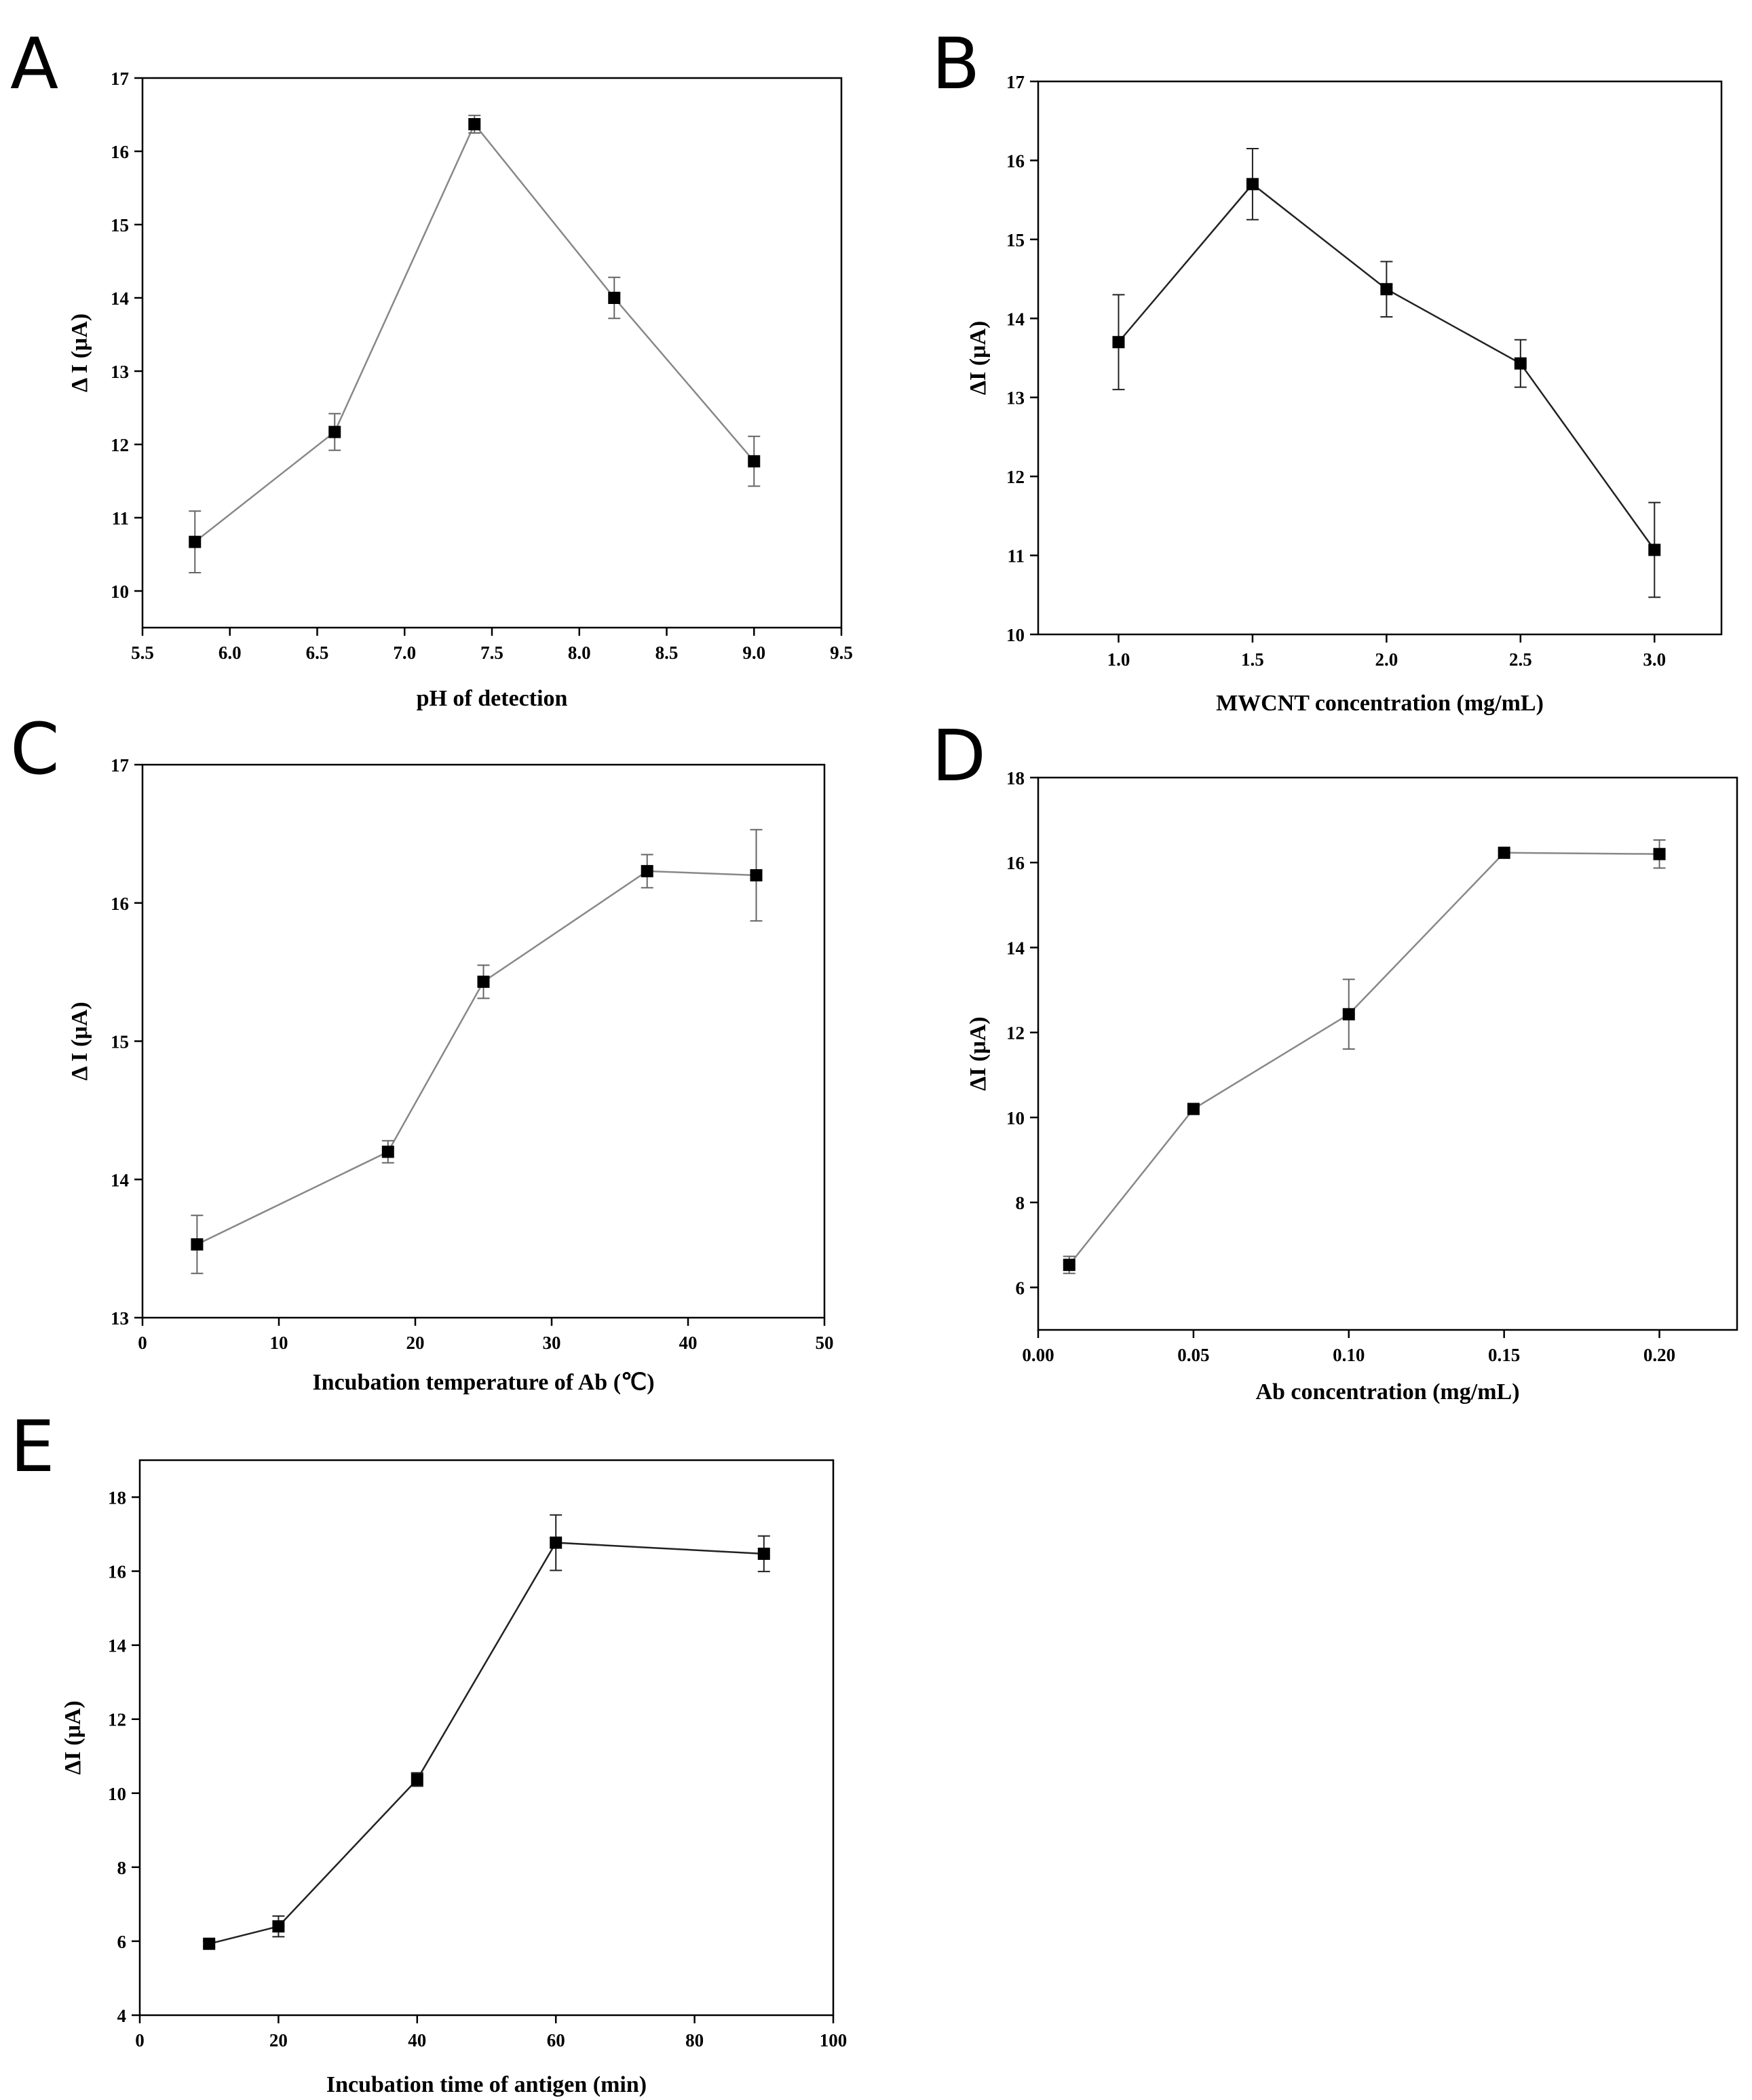 Image resolution: width=1752 pixels, height=2100 pixels. Describe the element at coordinates (140, 2040) in the screenshot. I see `x-tick-label: 0` at that location.